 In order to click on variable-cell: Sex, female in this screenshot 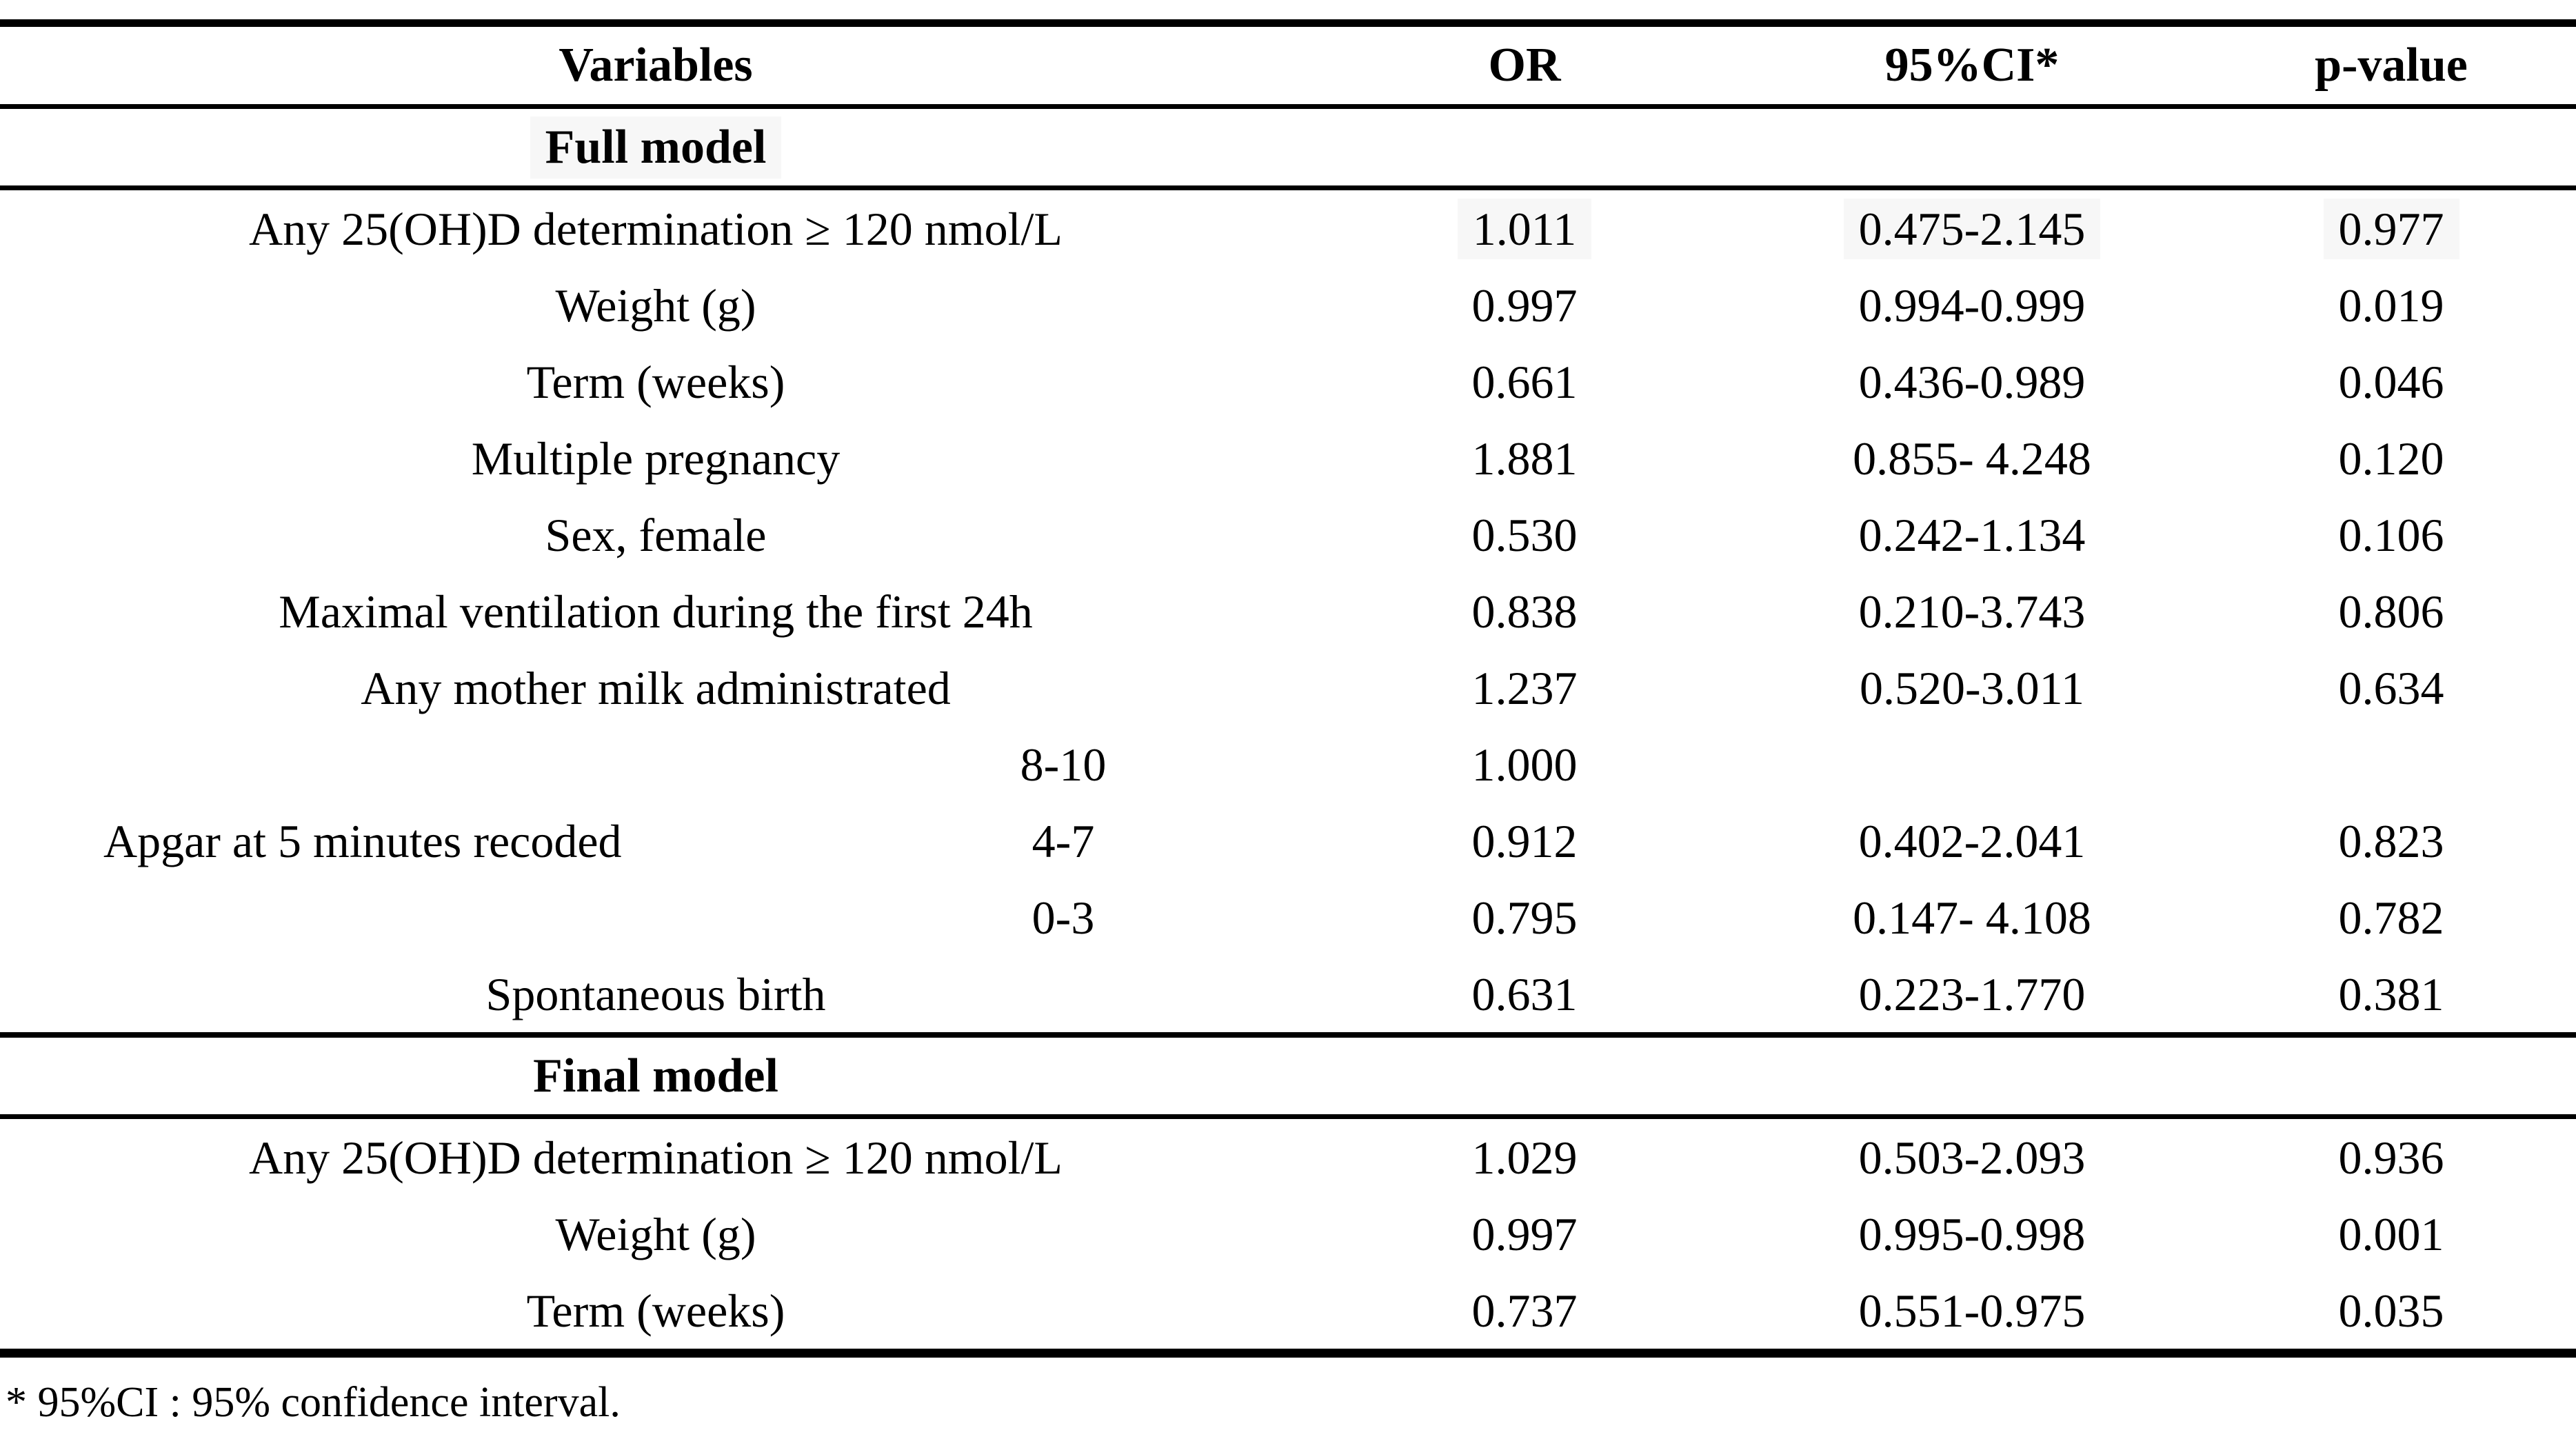, I will do `click(656, 534)`.